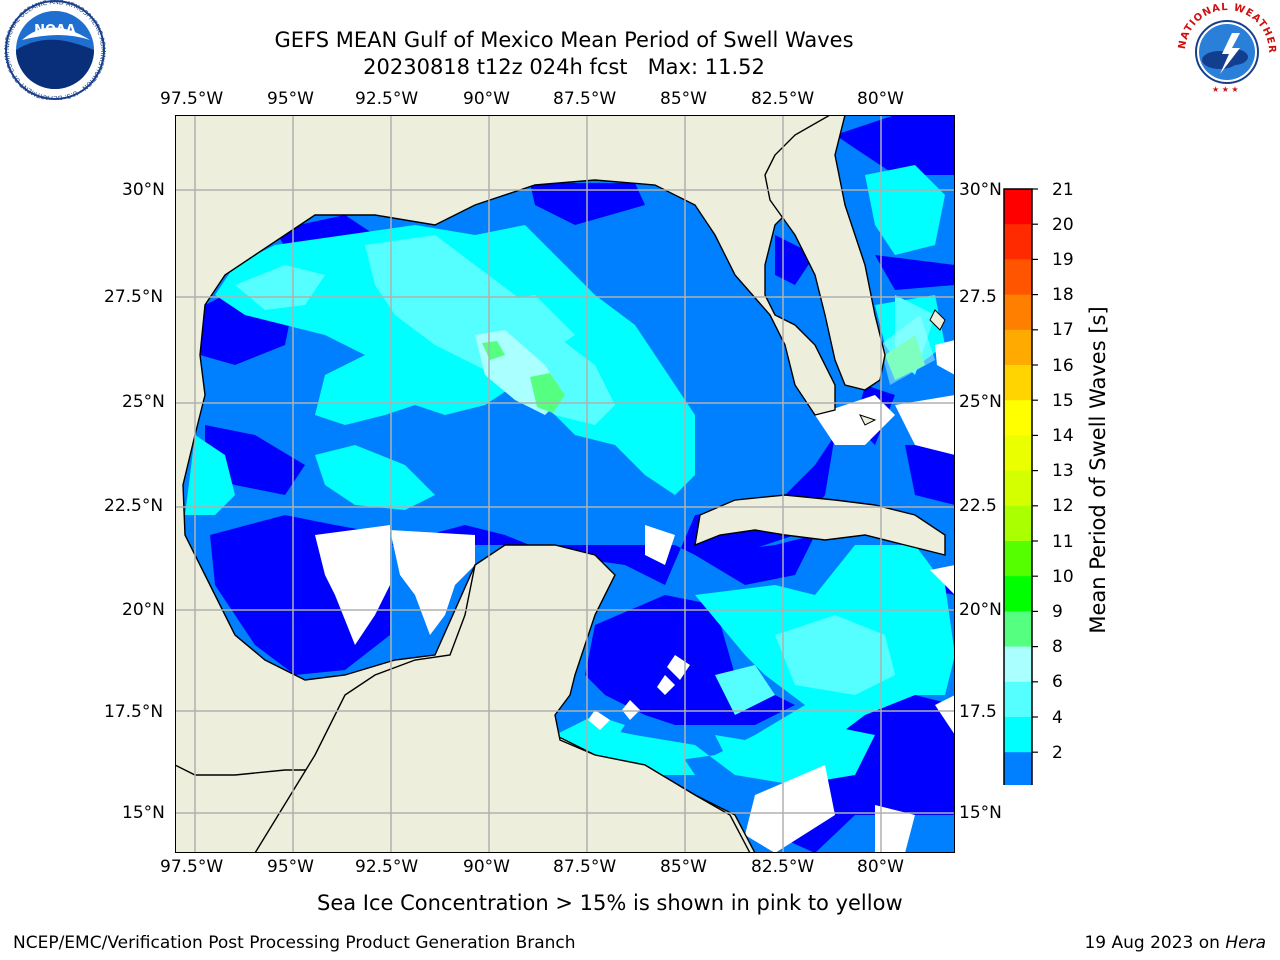 This screenshot has height=960, width=1280. I want to click on colorbar-tick-label: 10, so click(1063, 577).